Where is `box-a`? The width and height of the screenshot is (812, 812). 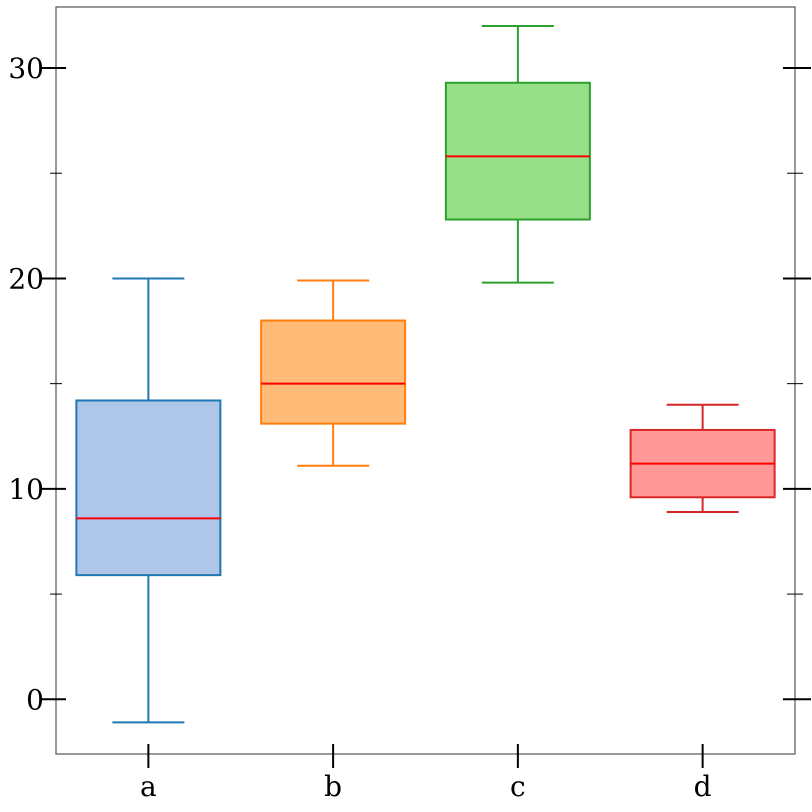
box-a is located at coordinates (148, 500).